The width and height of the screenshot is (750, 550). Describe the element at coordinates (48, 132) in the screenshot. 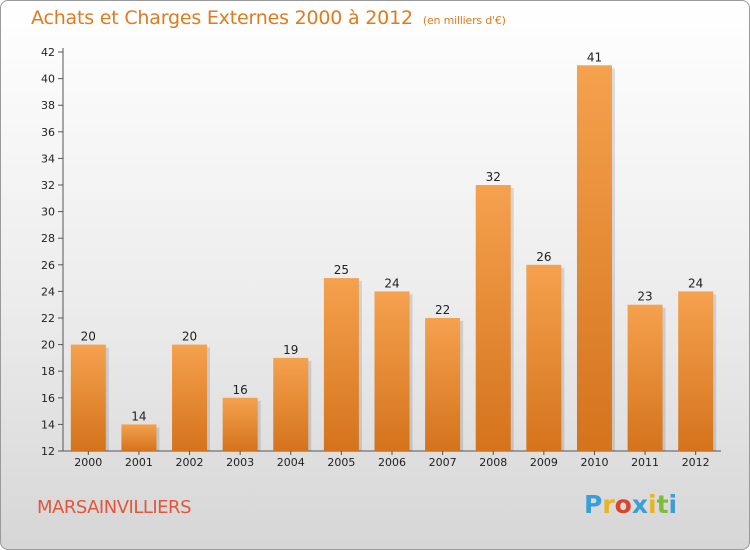

I see `y-tick-label: 36` at that location.